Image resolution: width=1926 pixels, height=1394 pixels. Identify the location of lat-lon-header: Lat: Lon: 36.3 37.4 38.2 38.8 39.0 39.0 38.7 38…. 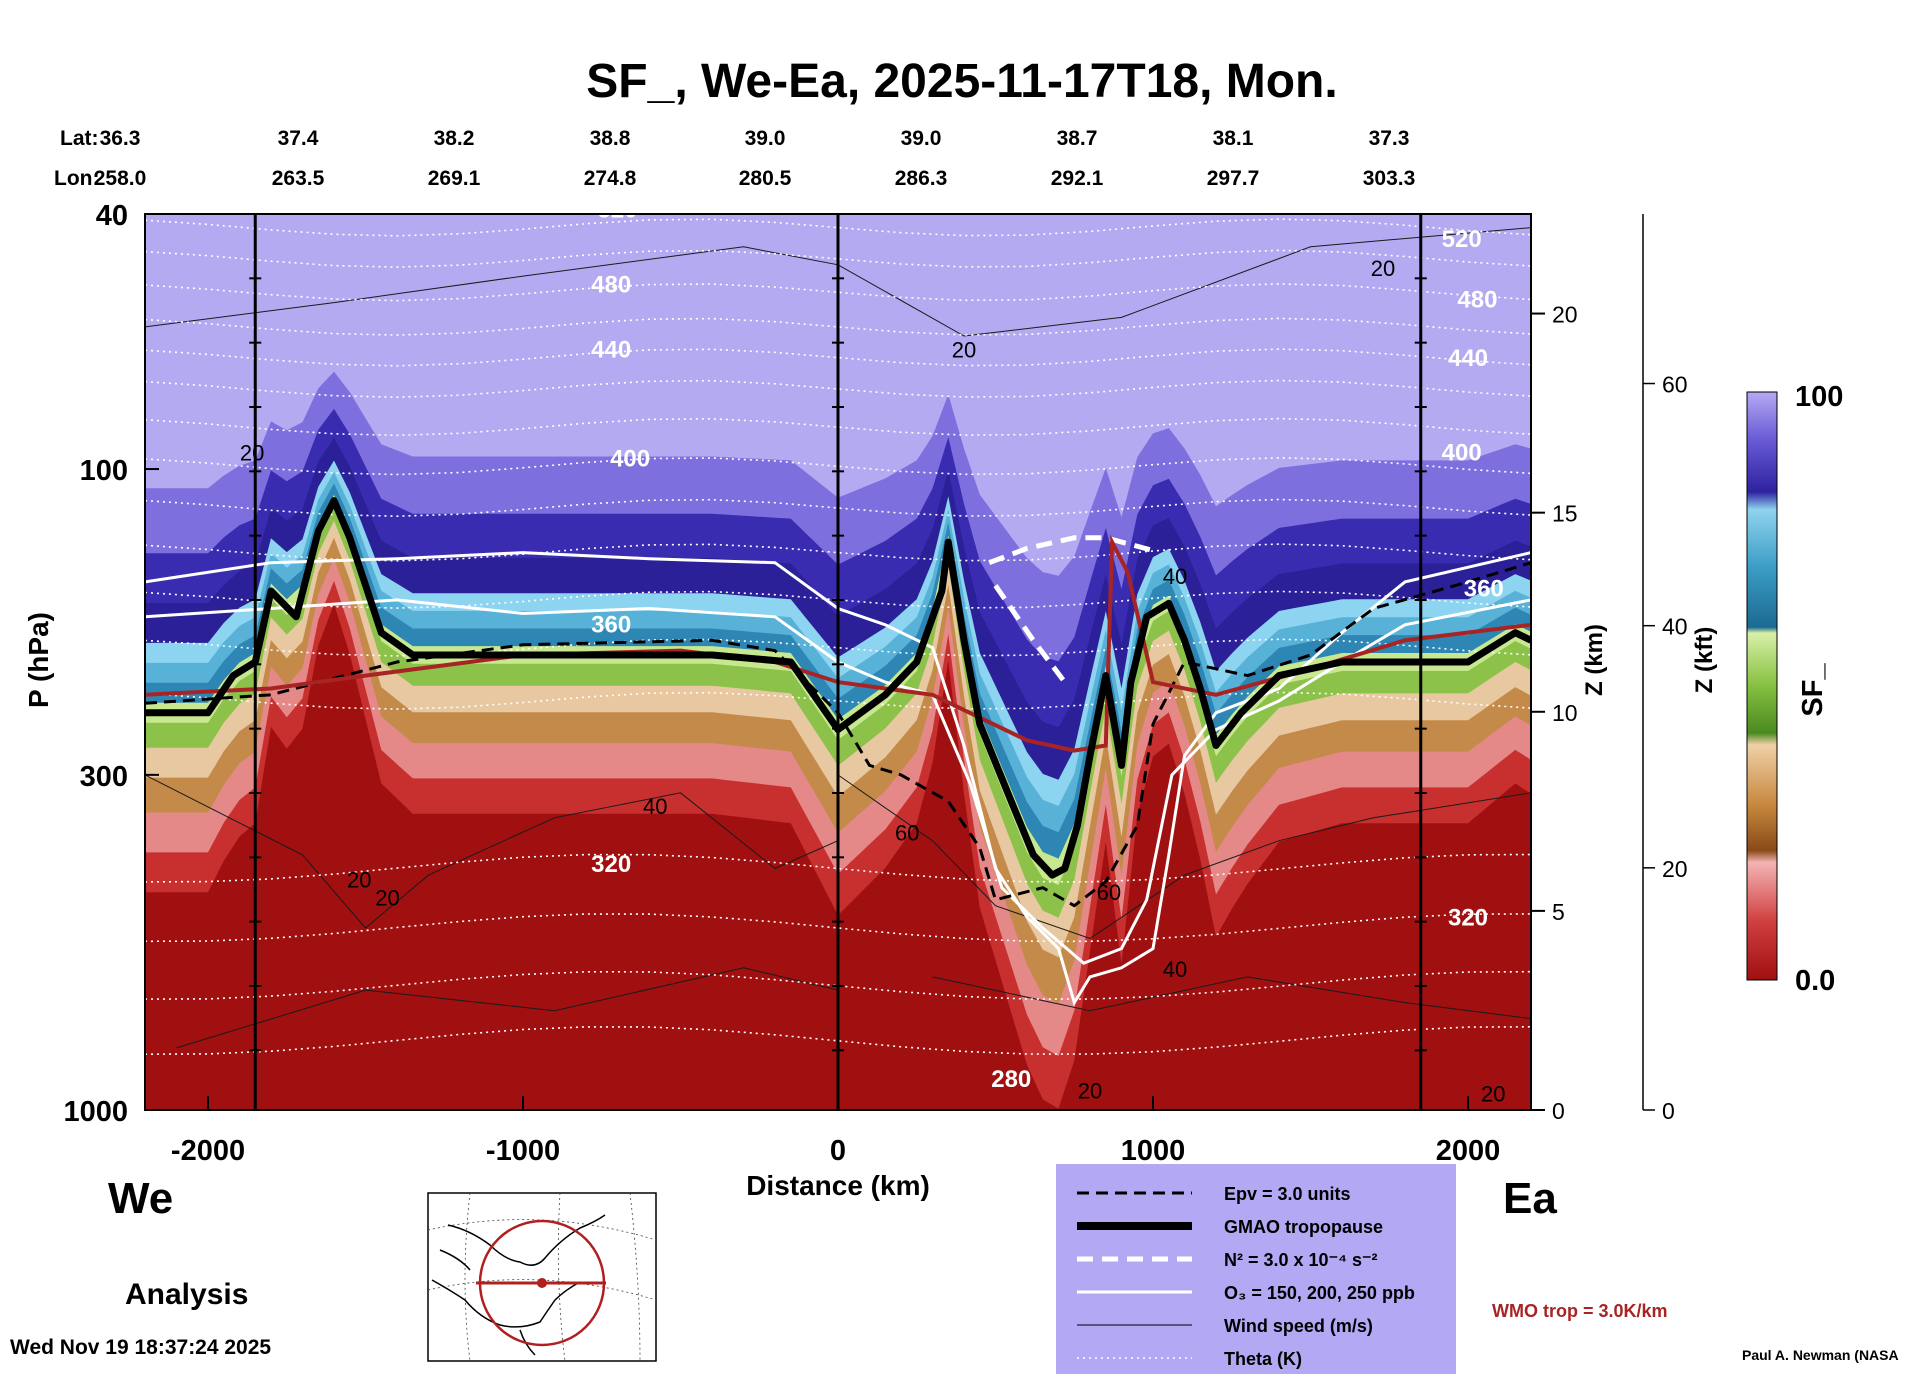
(734, 158).